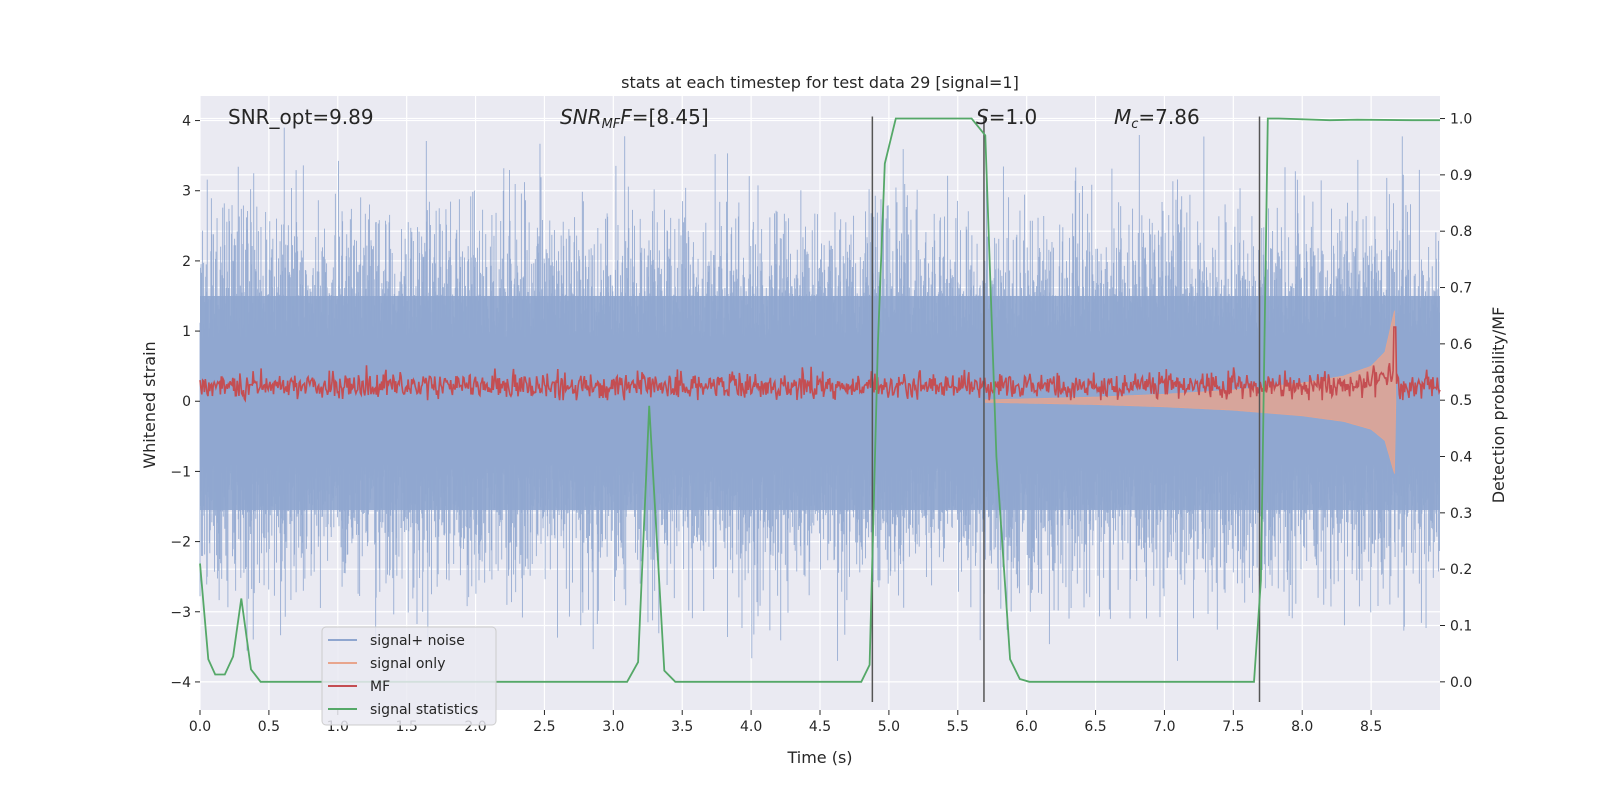  What do you see at coordinates (200, 727) in the screenshot?
I see `x-tick-label: 0.0` at bounding box center [200, 727].